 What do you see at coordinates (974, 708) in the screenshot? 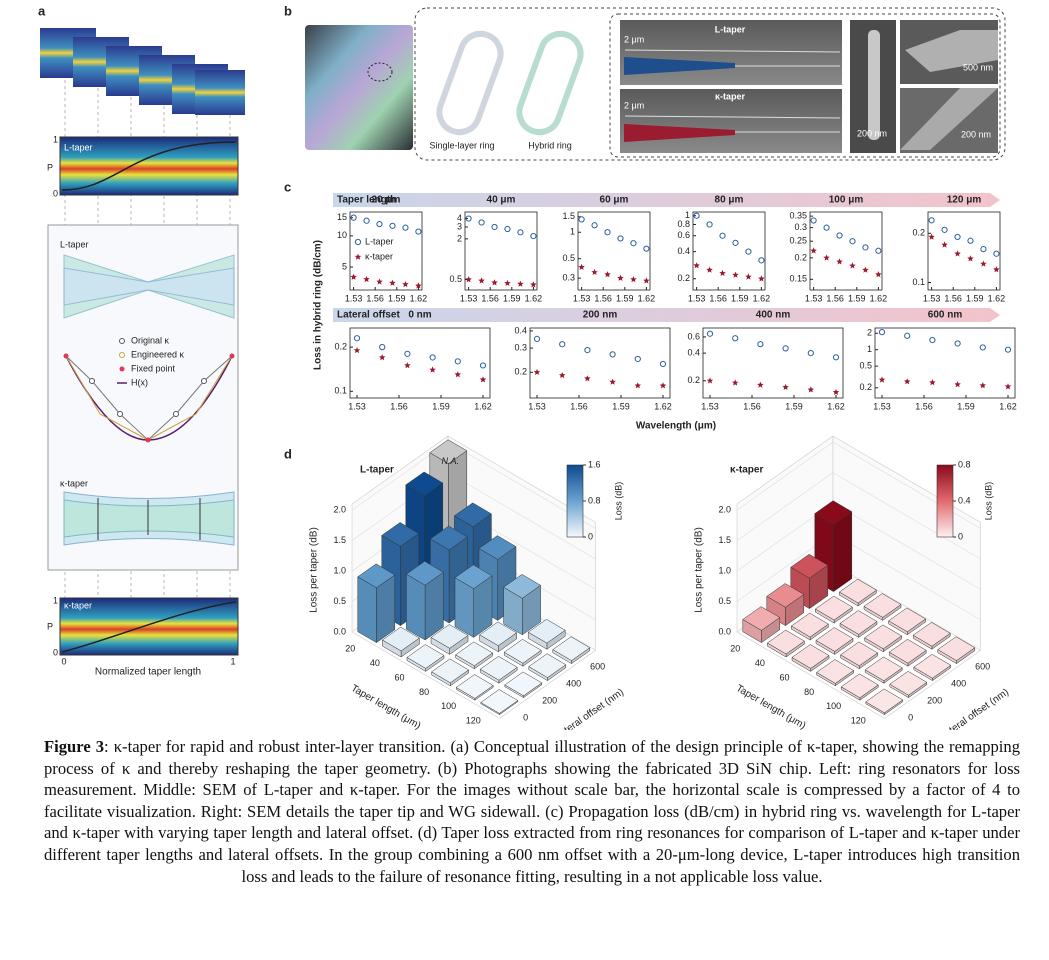
I see `axis-label: Lateral offset (nm)` at bounding box center [974, 708].